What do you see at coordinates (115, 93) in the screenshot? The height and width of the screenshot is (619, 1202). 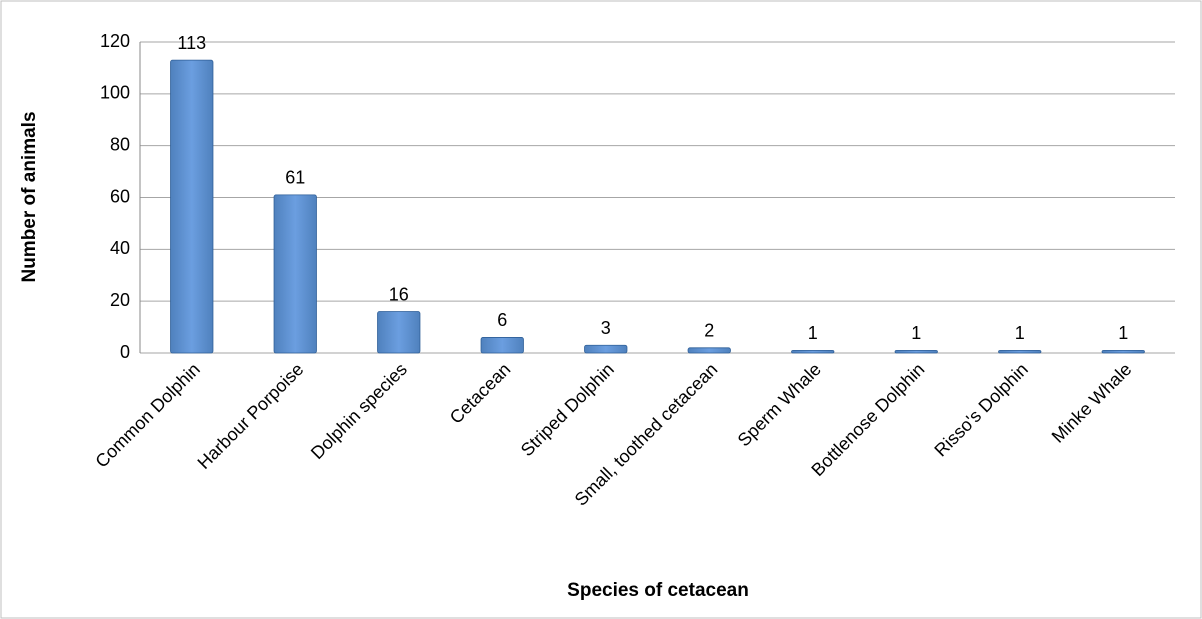 I see `y-tick-label: 100` at bounding box center [115, 93].